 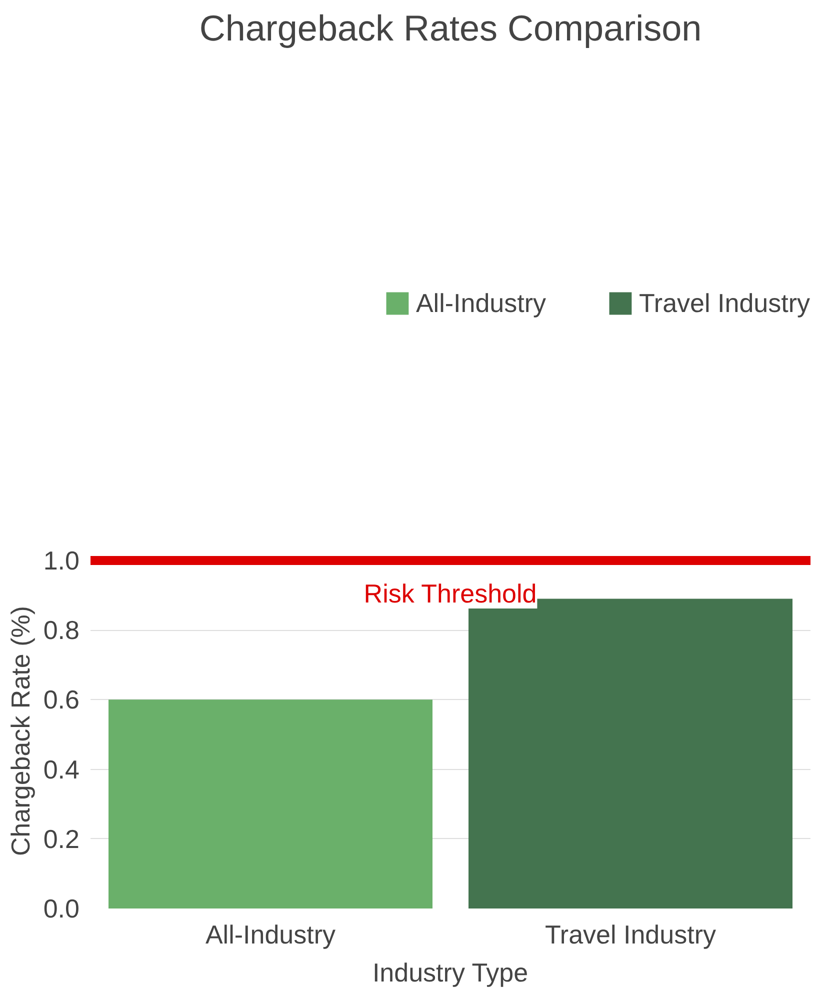 I want to click on y-tick-label: 0.8, so click(x=61, y=630).